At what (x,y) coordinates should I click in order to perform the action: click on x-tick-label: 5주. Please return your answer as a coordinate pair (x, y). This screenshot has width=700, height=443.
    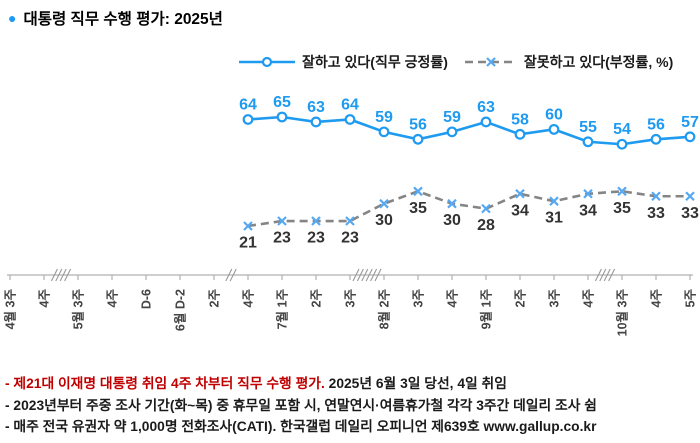
    Looking at the image, I should click on (691, 298).